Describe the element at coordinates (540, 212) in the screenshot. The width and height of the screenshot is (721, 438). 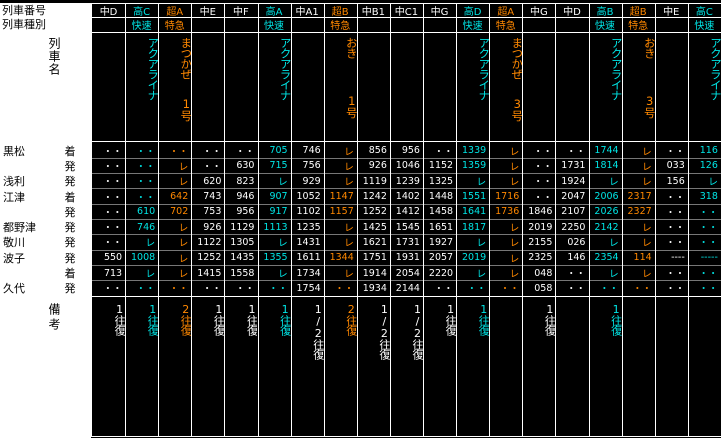
I see `time-cell: 1846` at that location.